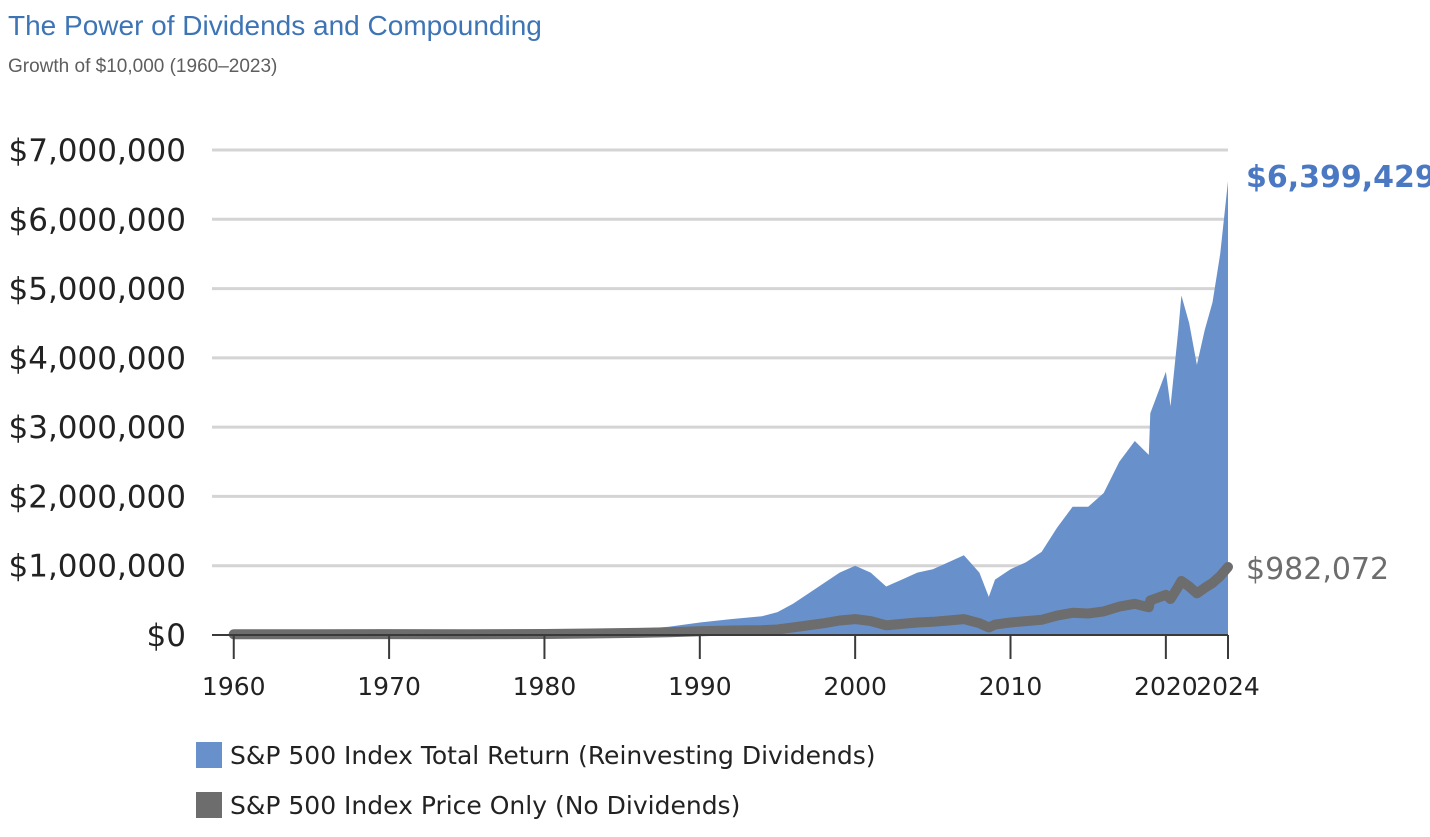  What do you see at coordinates (143, 66) in the screenshot?
I see `chart-subtitle: Growth of $10,000 (1960–2023)` at bounding box center [143, 66].